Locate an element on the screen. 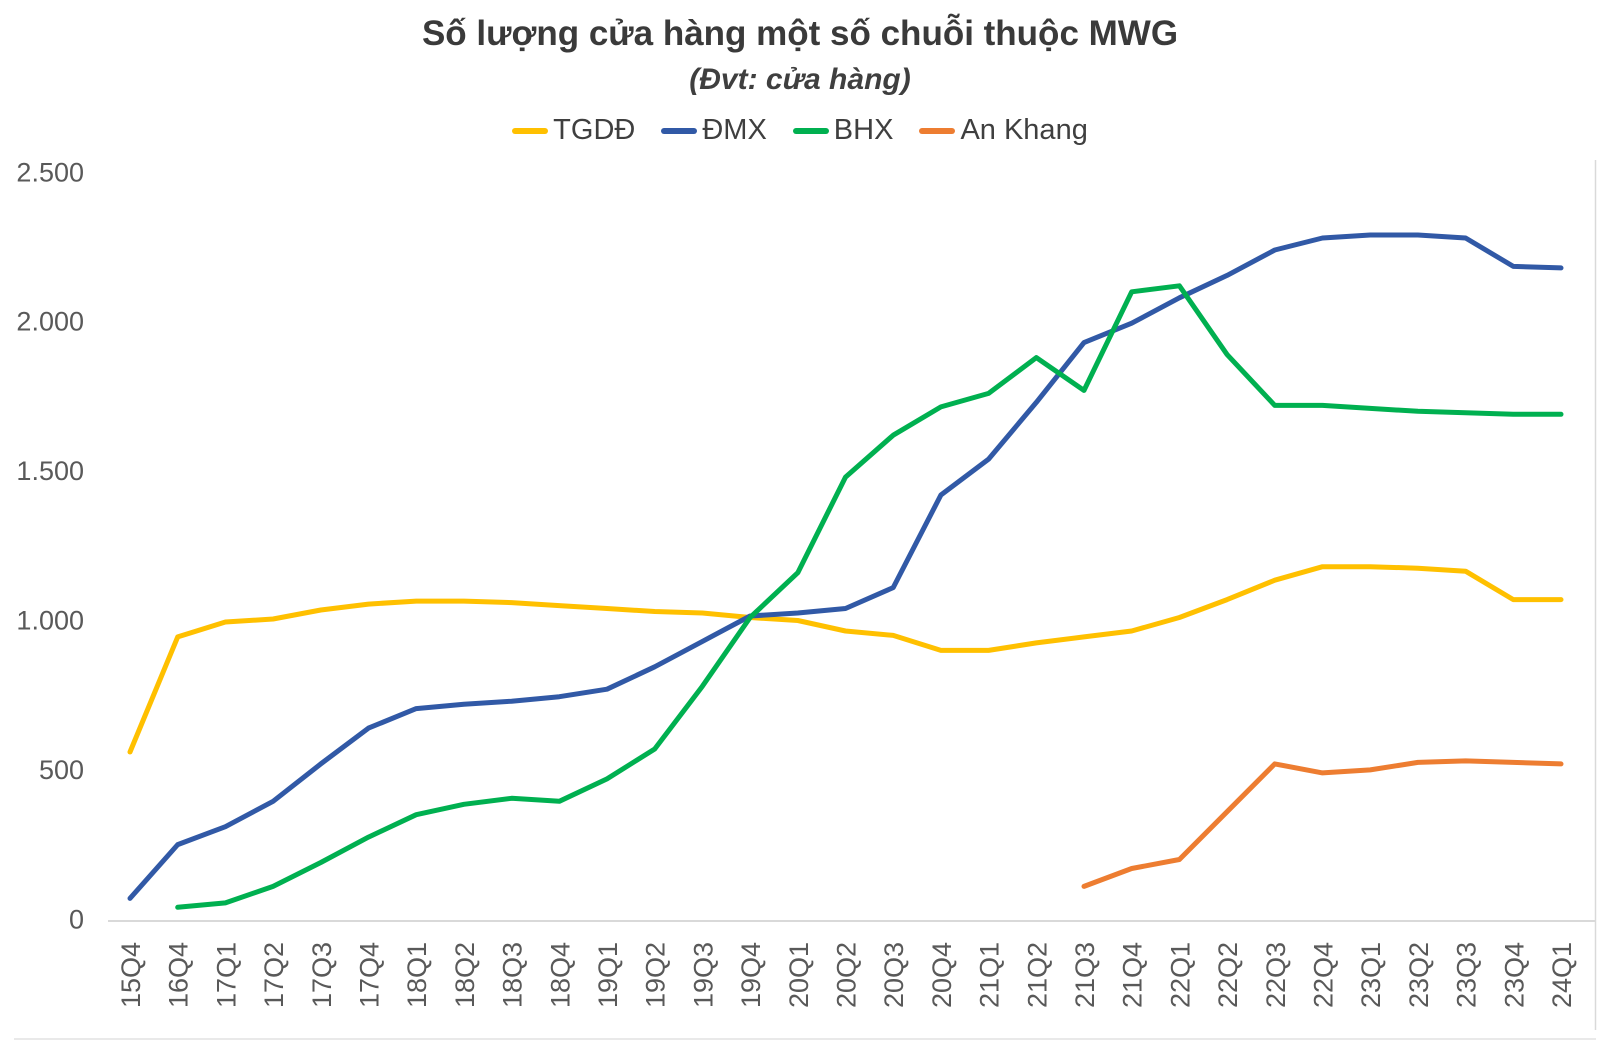  x-axis-tick-label: 20Q1 is located at coordinates (799, 975).